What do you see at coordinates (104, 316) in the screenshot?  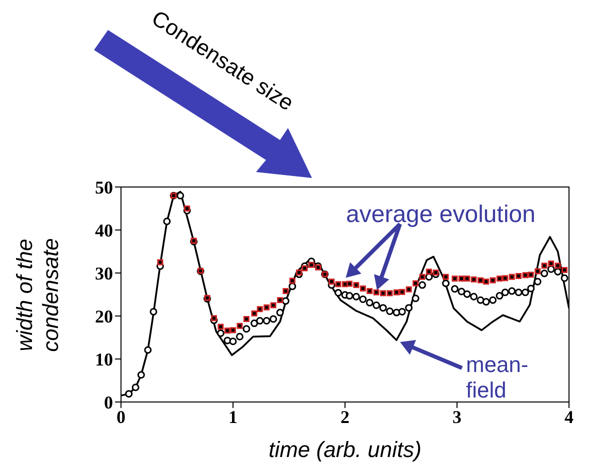 I see `y-tick-label: 20` at bounding box center [104, 316].